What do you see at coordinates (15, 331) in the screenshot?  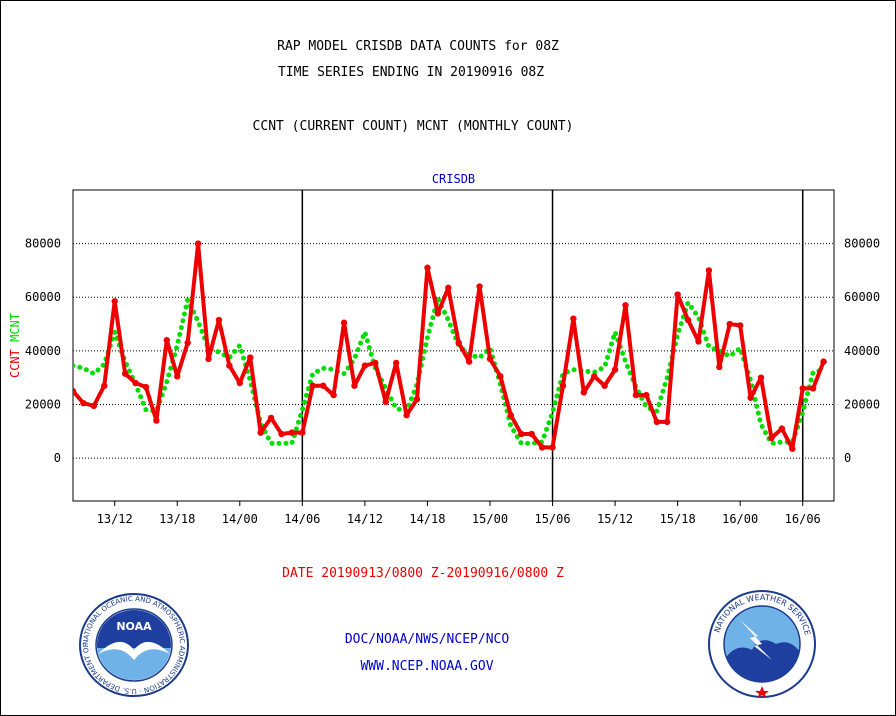 I see `y-axis-label-mcnt: MCNT` at bounding box center [15, 331].